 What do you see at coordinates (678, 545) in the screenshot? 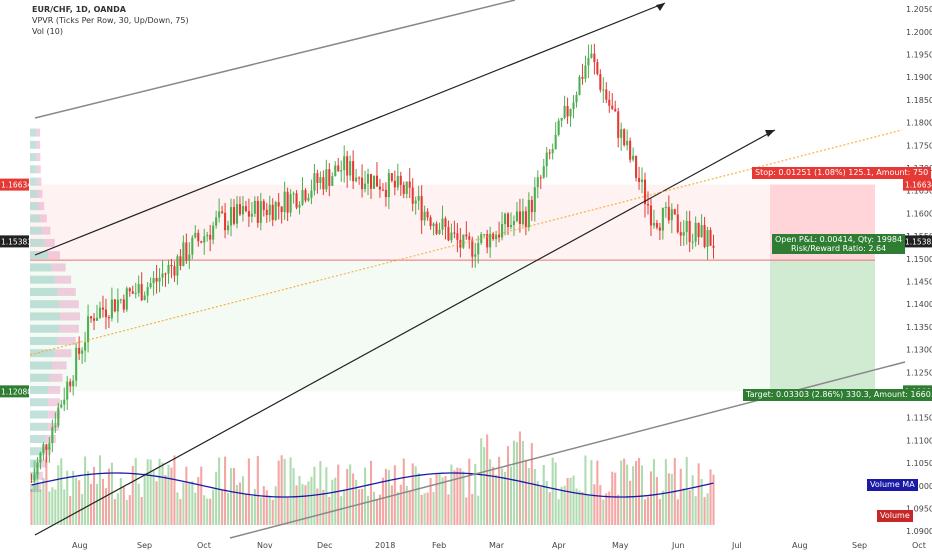
I see `time-tick-label: Jun` at bounding box center [678, 545].